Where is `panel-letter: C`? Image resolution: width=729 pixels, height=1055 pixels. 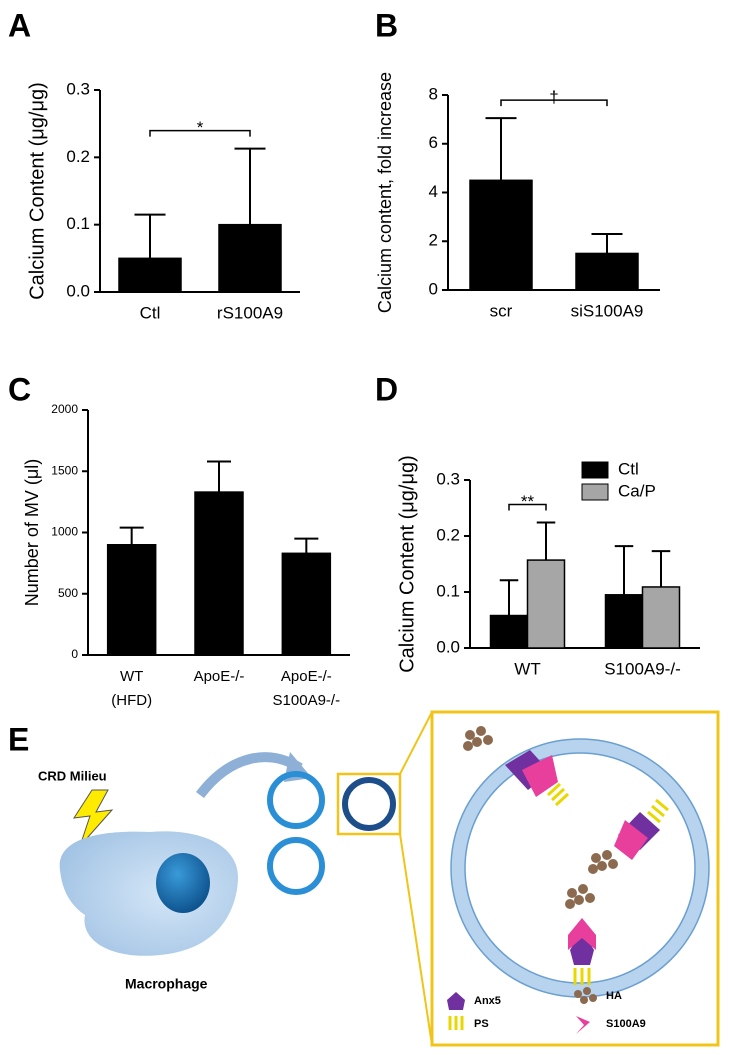
panel-letter: C is located at coordinates (19, 389).